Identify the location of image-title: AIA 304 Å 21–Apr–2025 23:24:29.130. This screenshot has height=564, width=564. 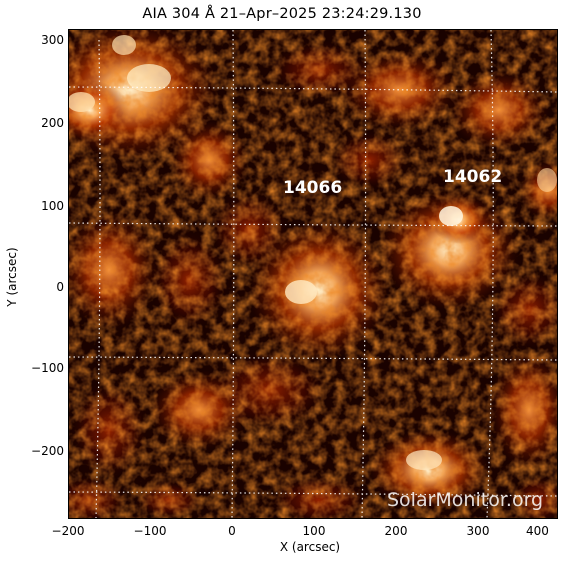
(282, 14).